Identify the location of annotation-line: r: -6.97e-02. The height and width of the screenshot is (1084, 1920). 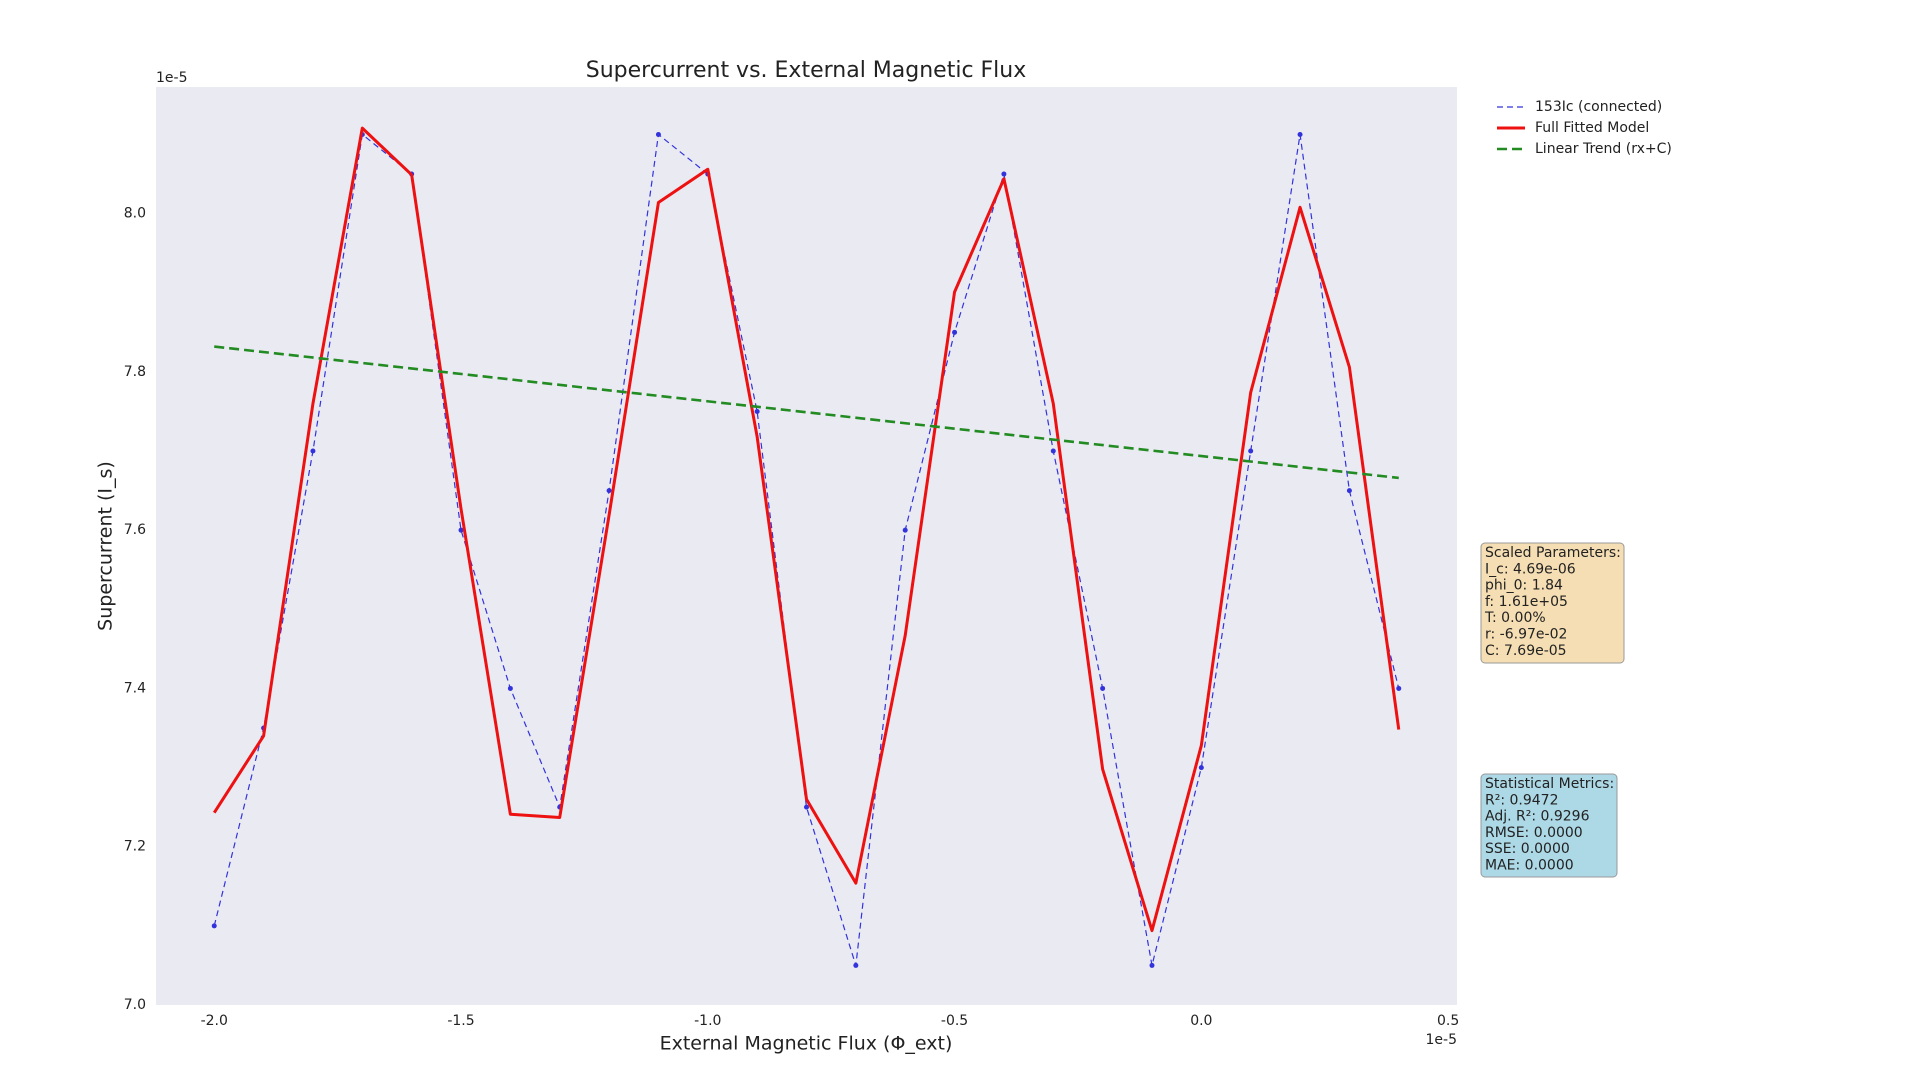
(1526, 635).